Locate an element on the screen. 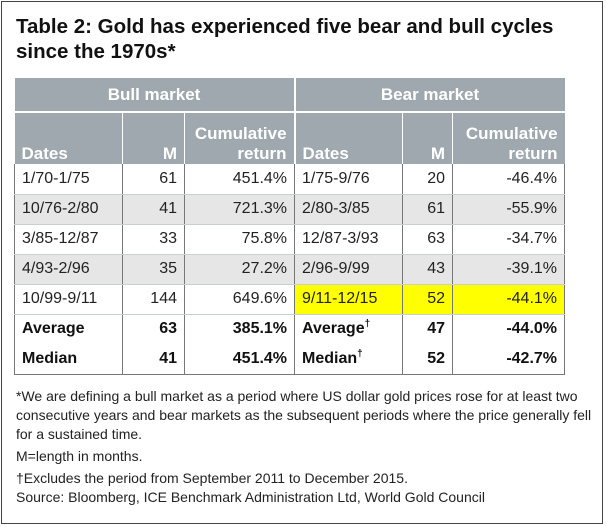  bull-median-label: Median is located at coordinates (68, 359).